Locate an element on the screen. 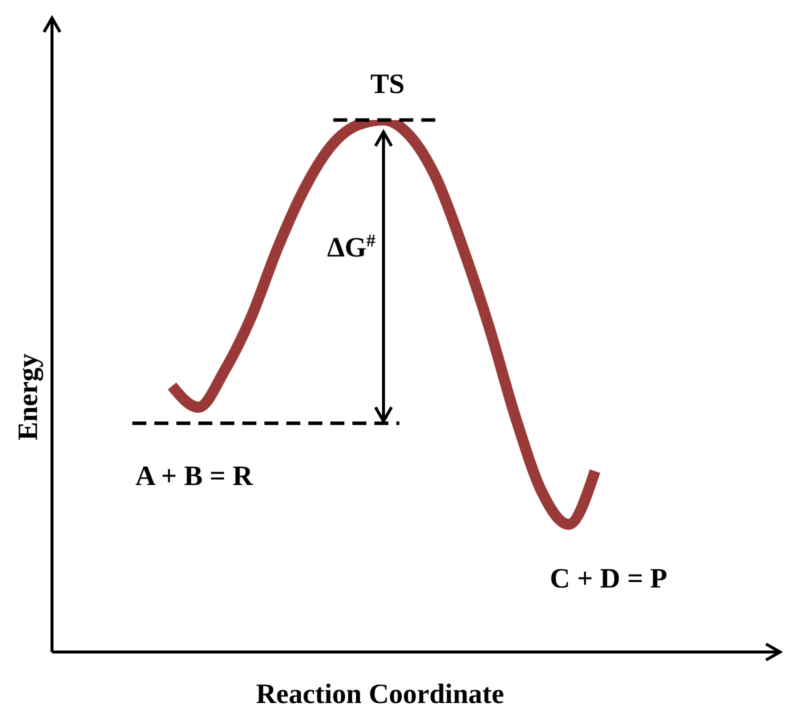 The height and width of the screenshot is (713, 789). ref-line-label: A + B = R is located at coordinates (194, 476).